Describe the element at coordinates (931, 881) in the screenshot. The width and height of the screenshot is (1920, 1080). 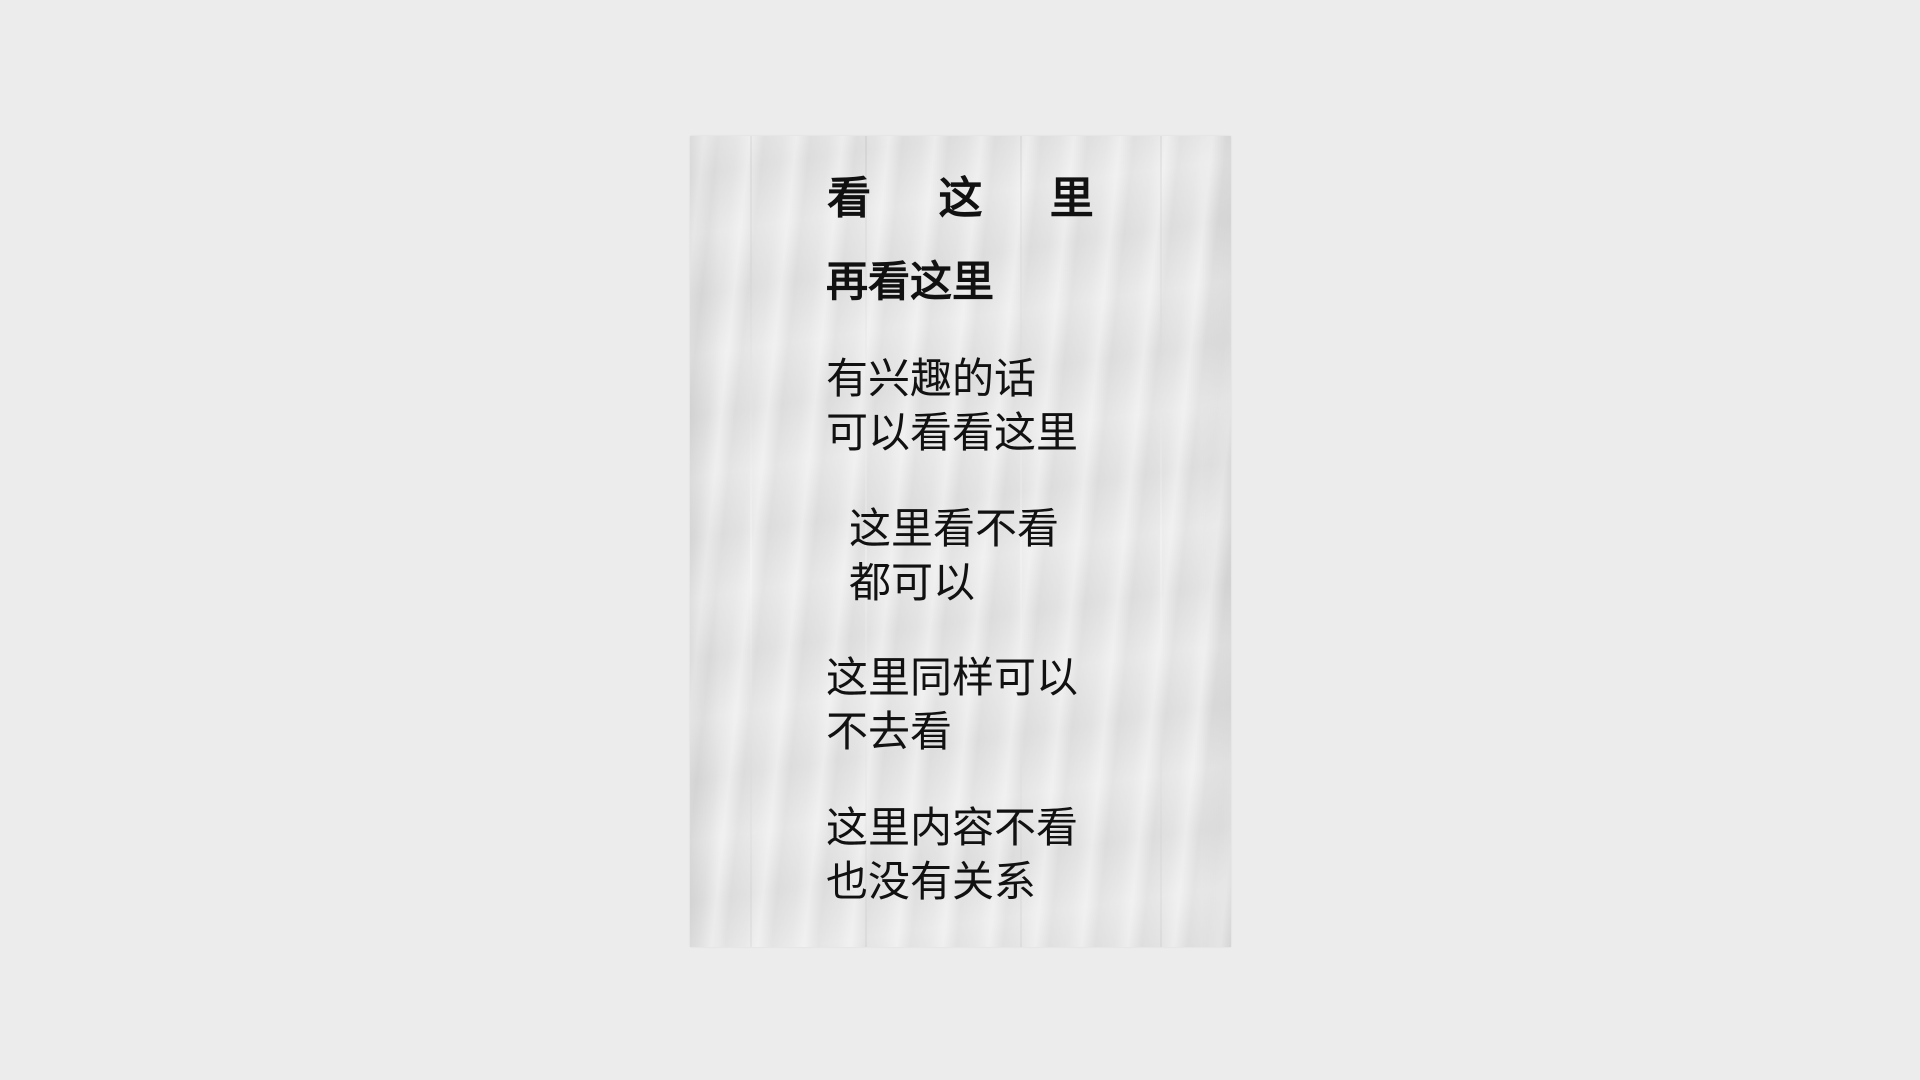
I see `text-line: 也没有关系` at that location.